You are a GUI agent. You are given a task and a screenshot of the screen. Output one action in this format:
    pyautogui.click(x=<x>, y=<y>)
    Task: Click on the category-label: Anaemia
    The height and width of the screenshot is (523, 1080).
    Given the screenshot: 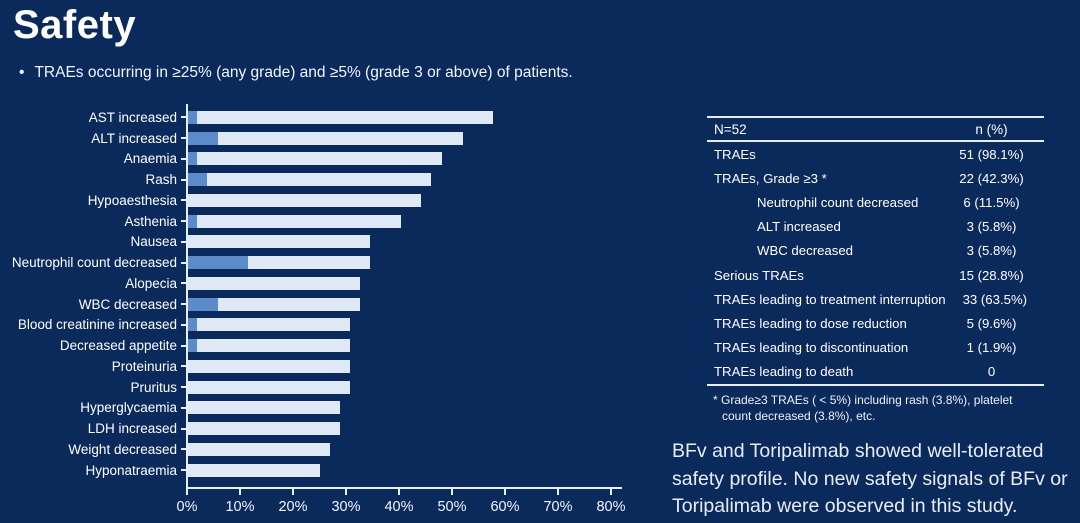 What is the action you would take?
    pyautogui.click(x=150, y=159)
    